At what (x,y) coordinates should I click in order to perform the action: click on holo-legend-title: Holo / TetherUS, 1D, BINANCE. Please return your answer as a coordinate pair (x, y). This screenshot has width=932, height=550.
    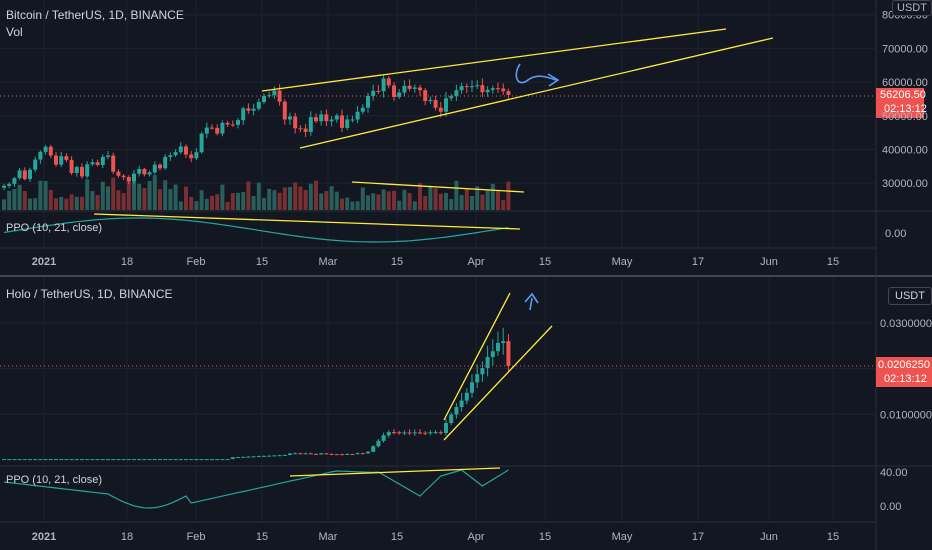
    Looking at the image, I should click on (89, 294).